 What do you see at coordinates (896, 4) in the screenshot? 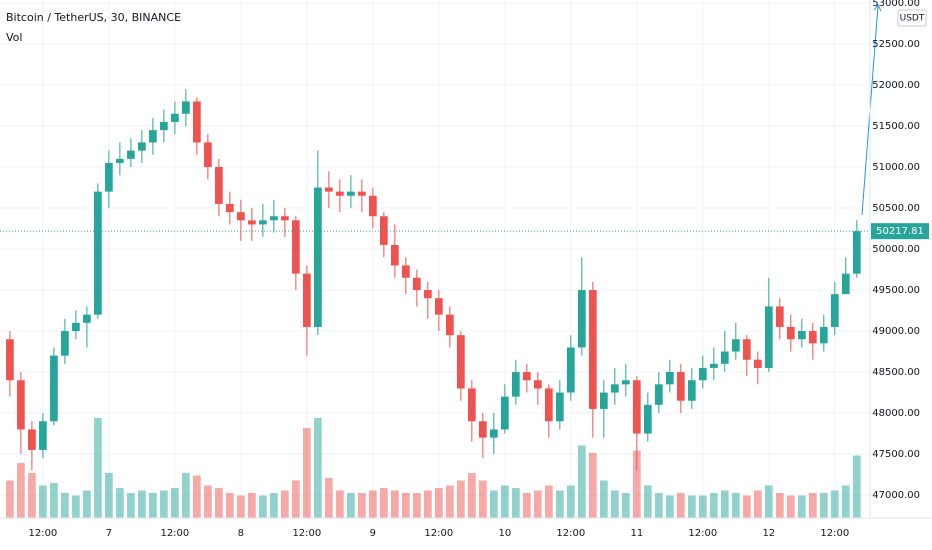
I see `y-tick-label: 53000.00` at bounding box center [896, 4].